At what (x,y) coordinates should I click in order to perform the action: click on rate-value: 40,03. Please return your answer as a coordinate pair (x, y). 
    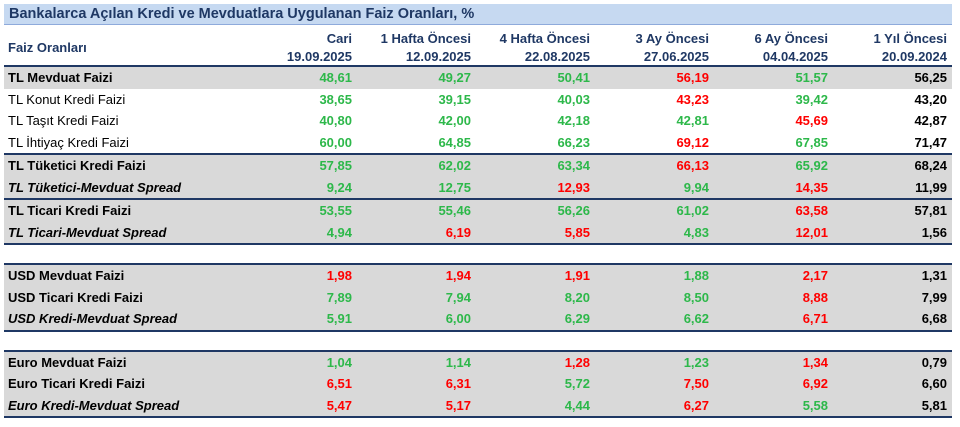
    Looking at the image, I should click on (573, 99).